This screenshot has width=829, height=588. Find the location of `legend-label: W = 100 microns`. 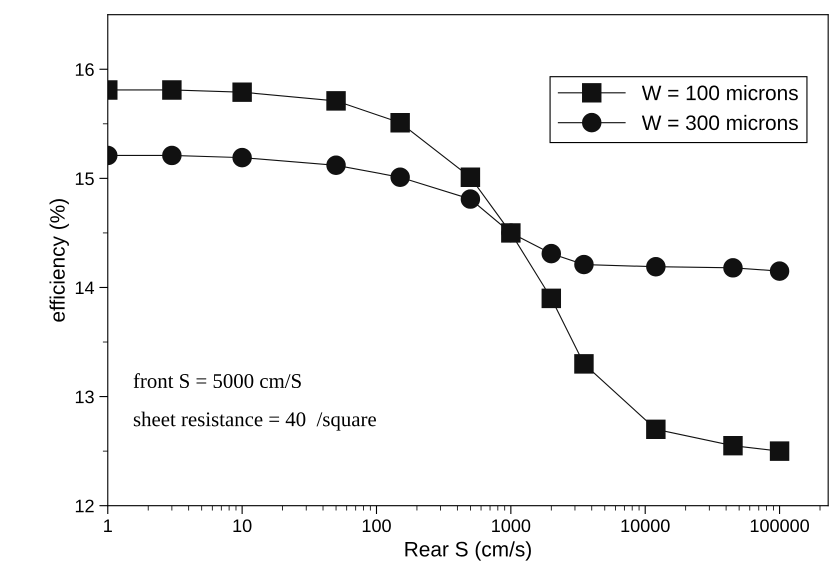

legend-label: W = 100 microns is located at coordinates (720, 92).